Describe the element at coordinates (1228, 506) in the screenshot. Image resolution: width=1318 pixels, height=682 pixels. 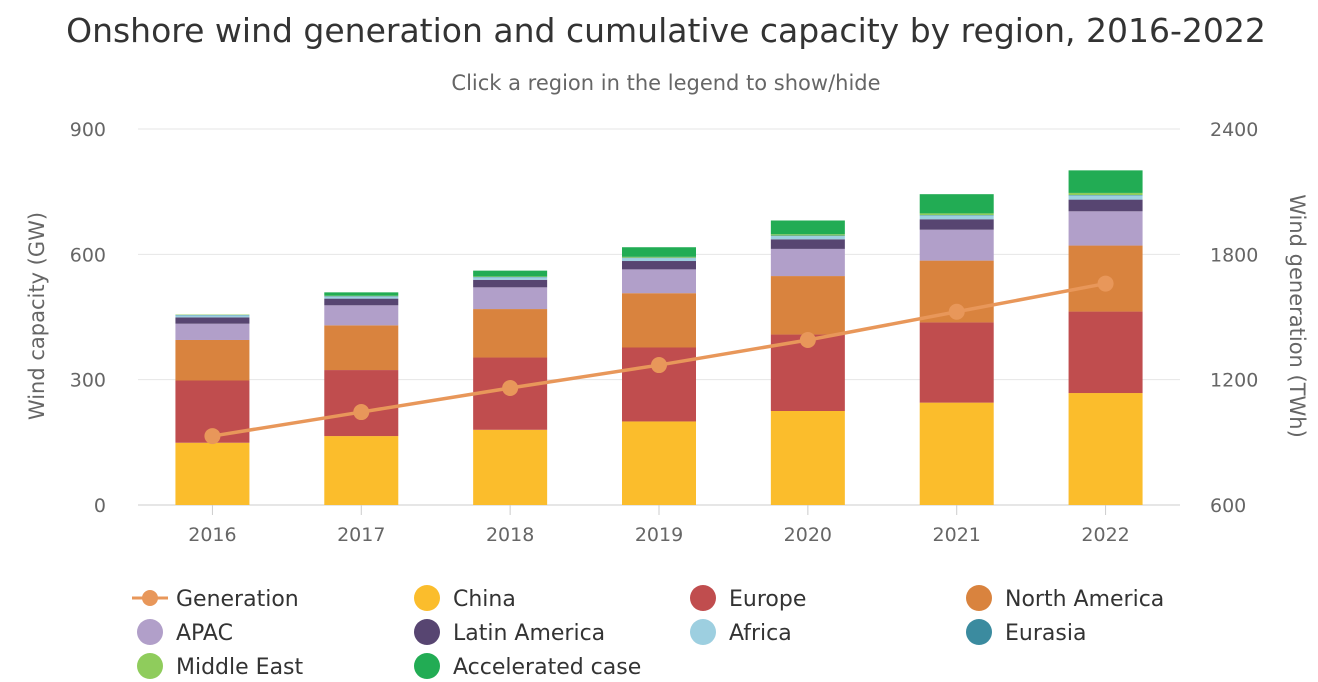
I see `y-right-tick-label: 600` at that location.